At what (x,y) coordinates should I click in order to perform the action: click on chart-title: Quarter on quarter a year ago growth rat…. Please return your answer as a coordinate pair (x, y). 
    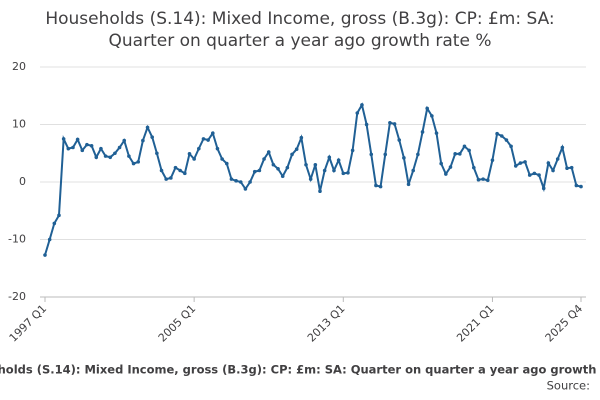
    Looking at the image, I should click on (300, 41).